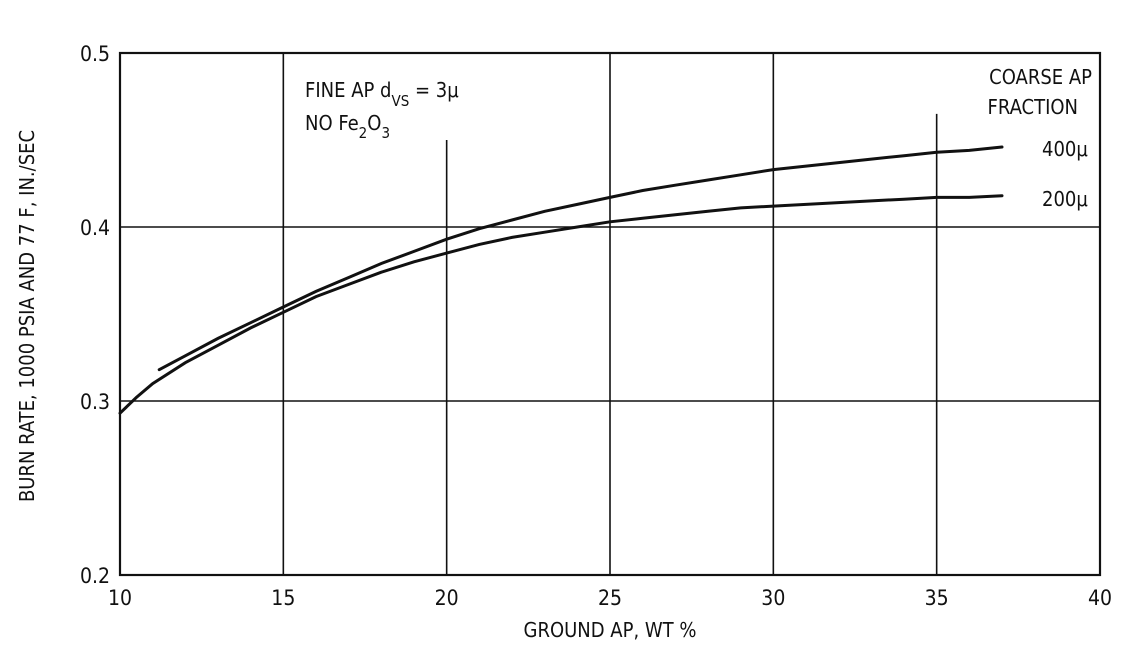 The width and height of the screenshot is (1121, 647). Describe the element at coordinates (283, 598) in the screenshot. I see `x-tick-label-15: 15` at that location.